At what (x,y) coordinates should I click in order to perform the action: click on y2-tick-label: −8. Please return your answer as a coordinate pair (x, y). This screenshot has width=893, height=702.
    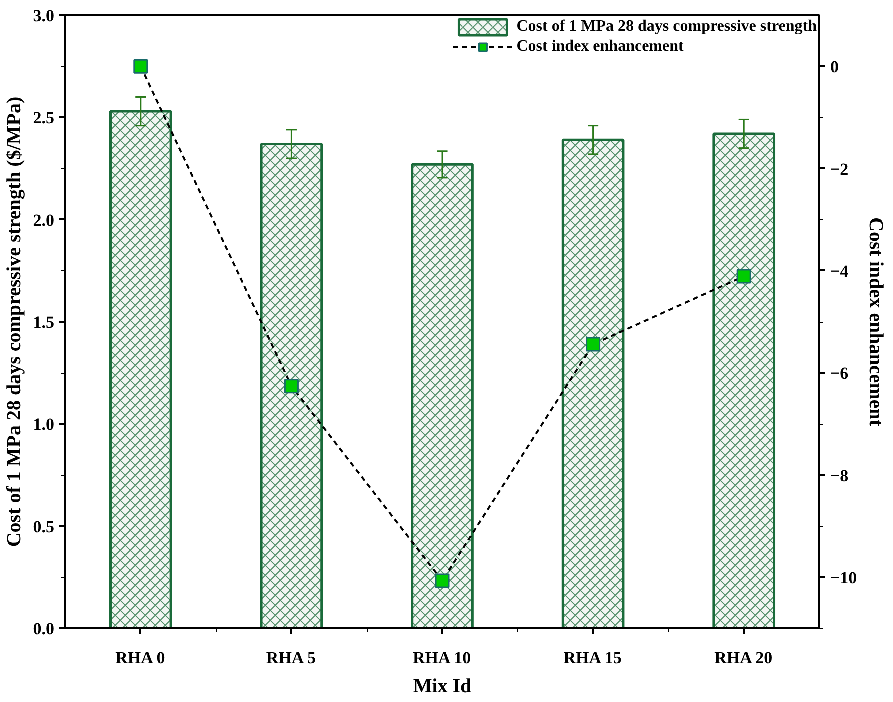
    Looking at the image, I should click on (839, 476).